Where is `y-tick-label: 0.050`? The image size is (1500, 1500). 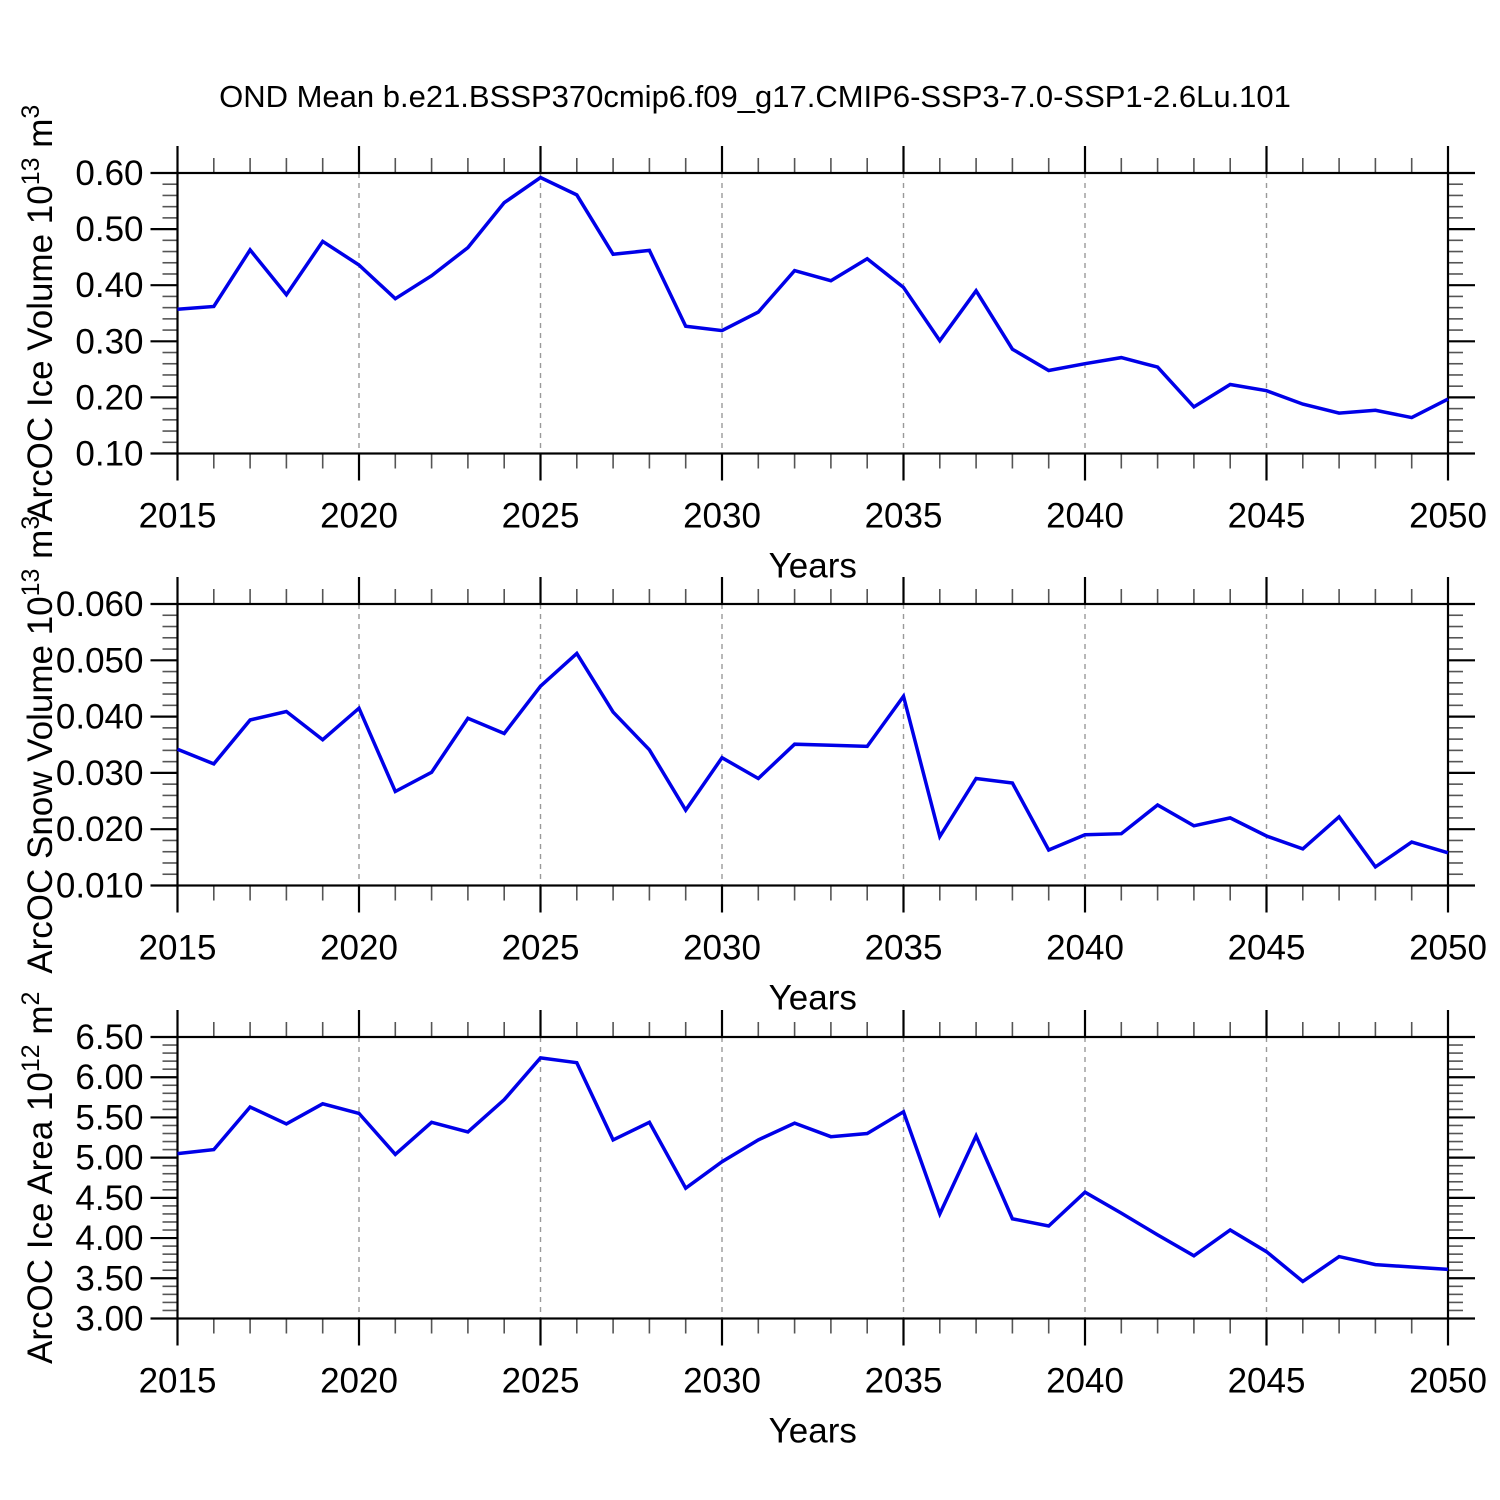 y-tick-label: 0.050 is located at coordinates (100, 660).